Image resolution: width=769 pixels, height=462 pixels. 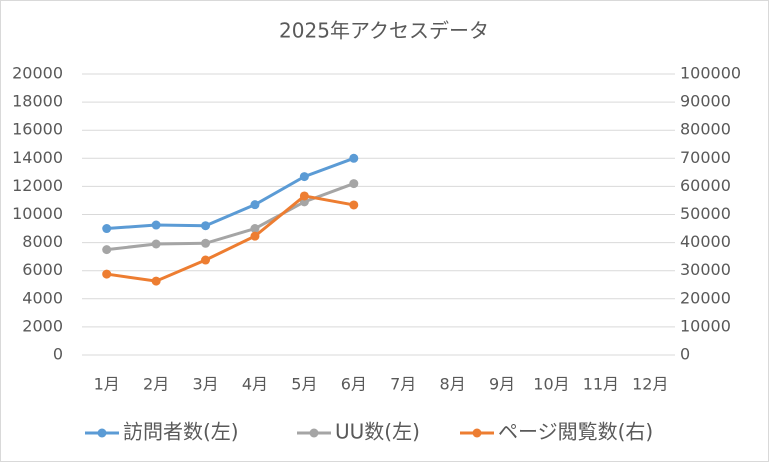 What do you see at coordinates (37, 213) in the screenshot?
I see `y-tick-label: 10000` at bounding box center [37, 213].